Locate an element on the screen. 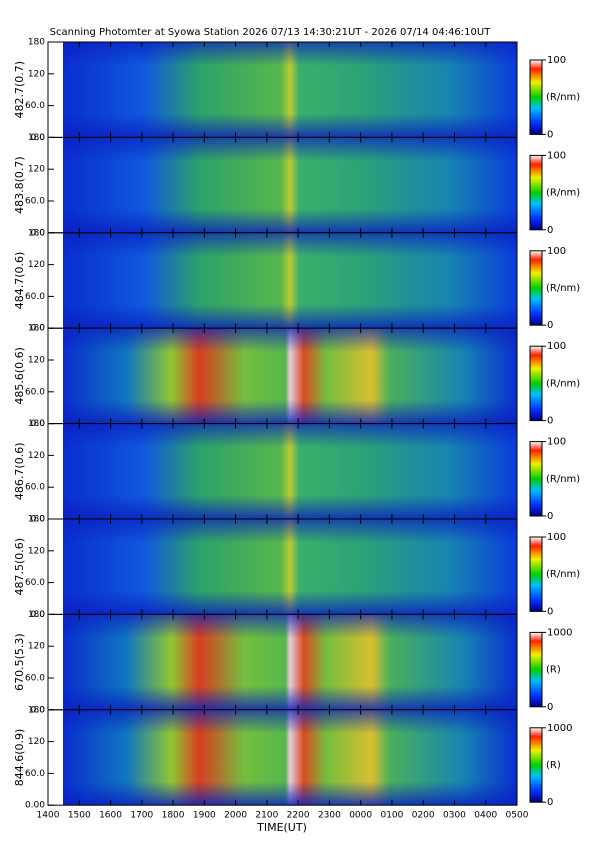  x-tick-label: 2200 is located at coordinates (298, 816).